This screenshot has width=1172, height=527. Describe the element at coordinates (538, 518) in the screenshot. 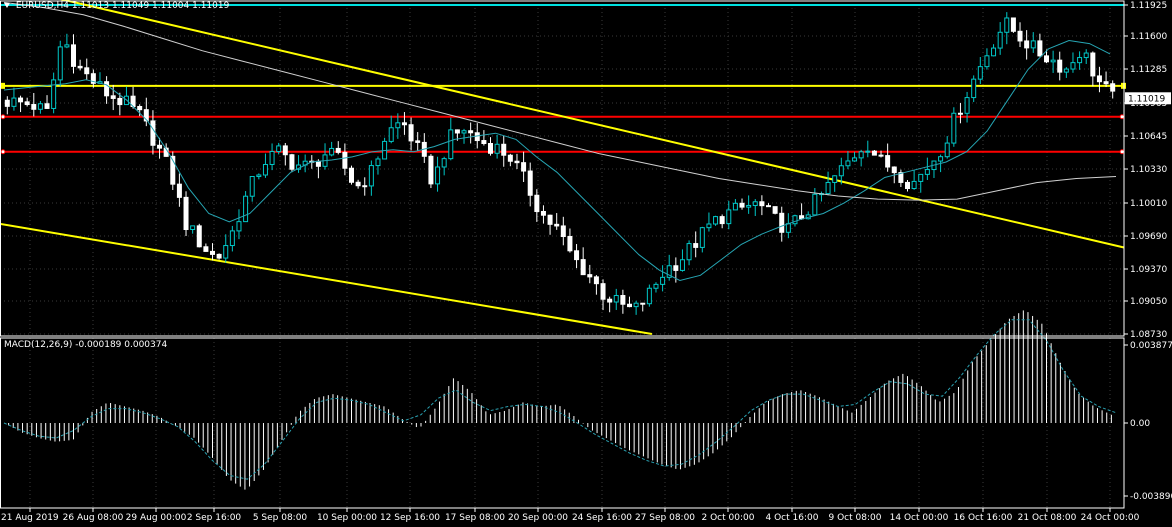

I see `time-tick-label: 20 Sep 00:00` at that location.